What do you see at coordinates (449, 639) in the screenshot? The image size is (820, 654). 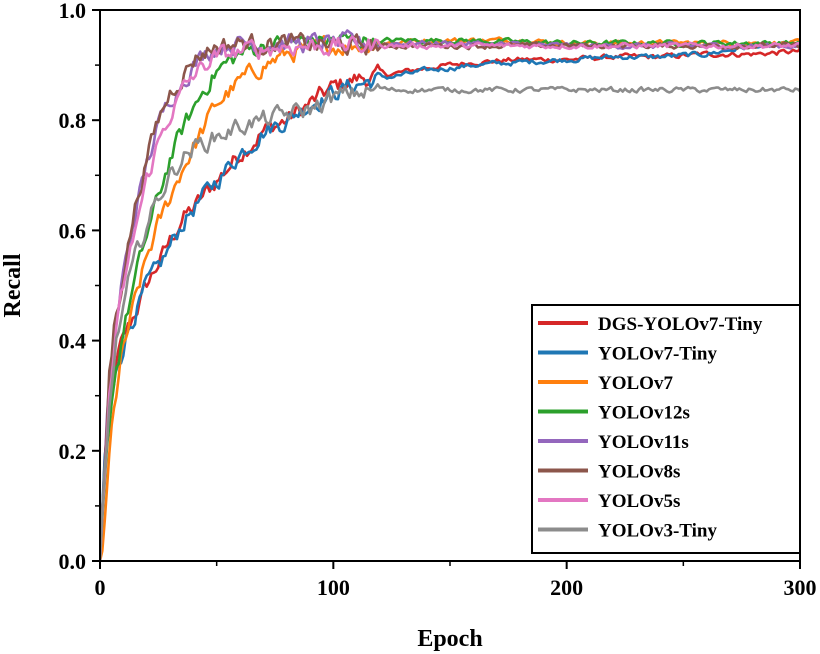 I see `x-axis-title: Epoch` at bounding box center [449, 639].